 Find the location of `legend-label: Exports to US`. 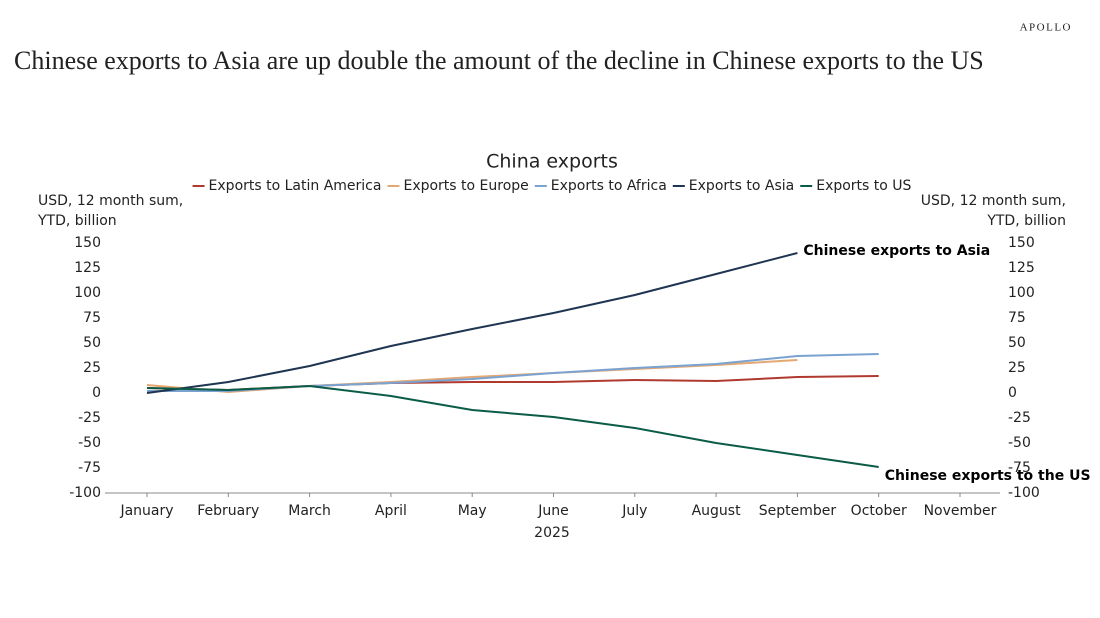

legend-label: Exports to US is located at coordinates (863, 186).